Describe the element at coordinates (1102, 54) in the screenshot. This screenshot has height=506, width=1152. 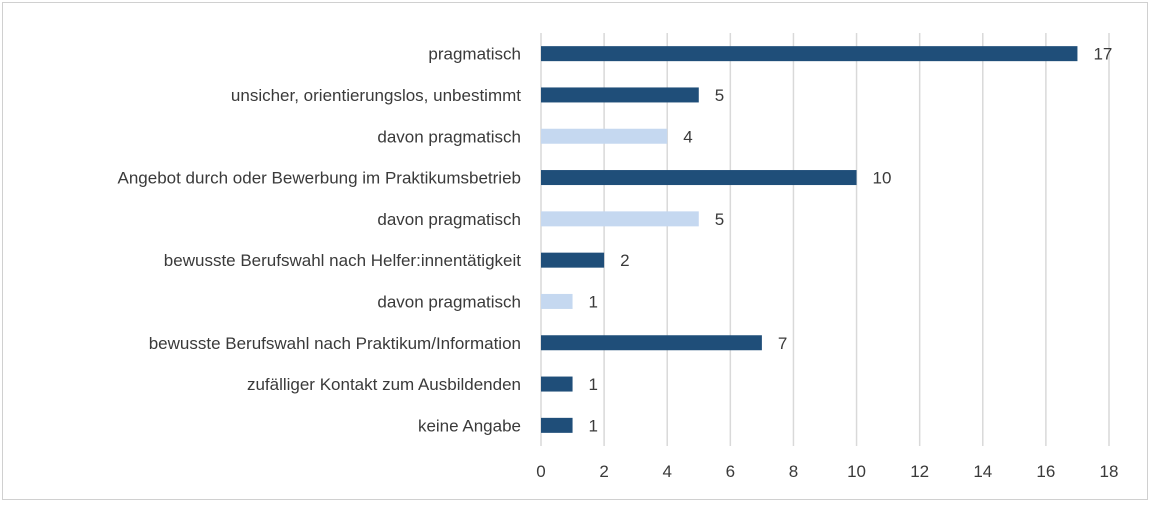
I see `data-label: 17` at that location.